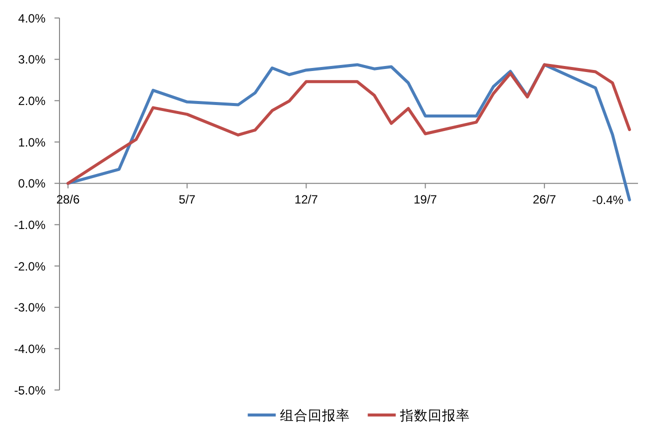  Describe the element at coordinates (426, 199) in the screenshot. I see `x-tick-label: 19/7` at that location.